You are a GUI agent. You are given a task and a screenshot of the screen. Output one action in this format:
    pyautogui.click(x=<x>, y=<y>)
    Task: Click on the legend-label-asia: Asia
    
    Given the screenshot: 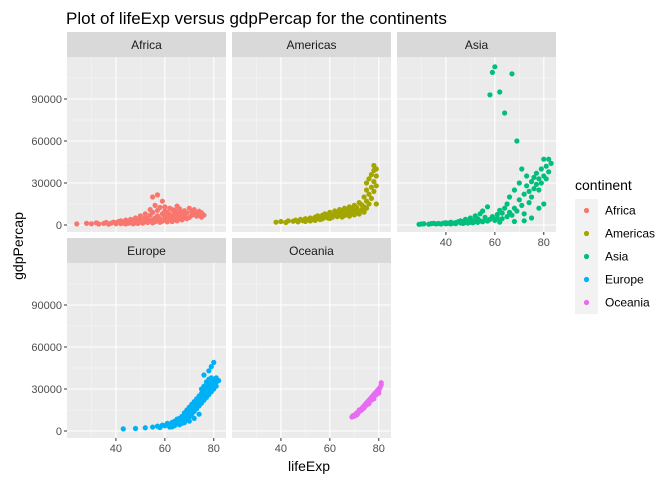 What is the action you would take?
    pyautogui.click(x=617, y=257)
    